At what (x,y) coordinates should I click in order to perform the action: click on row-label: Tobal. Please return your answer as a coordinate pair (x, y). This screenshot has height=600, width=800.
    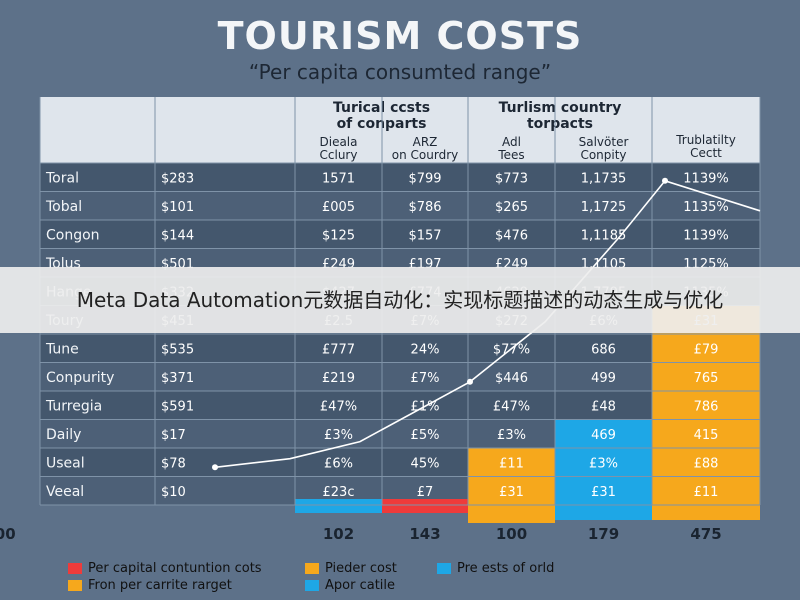
    Looking at the image, I should click on (63, 207).